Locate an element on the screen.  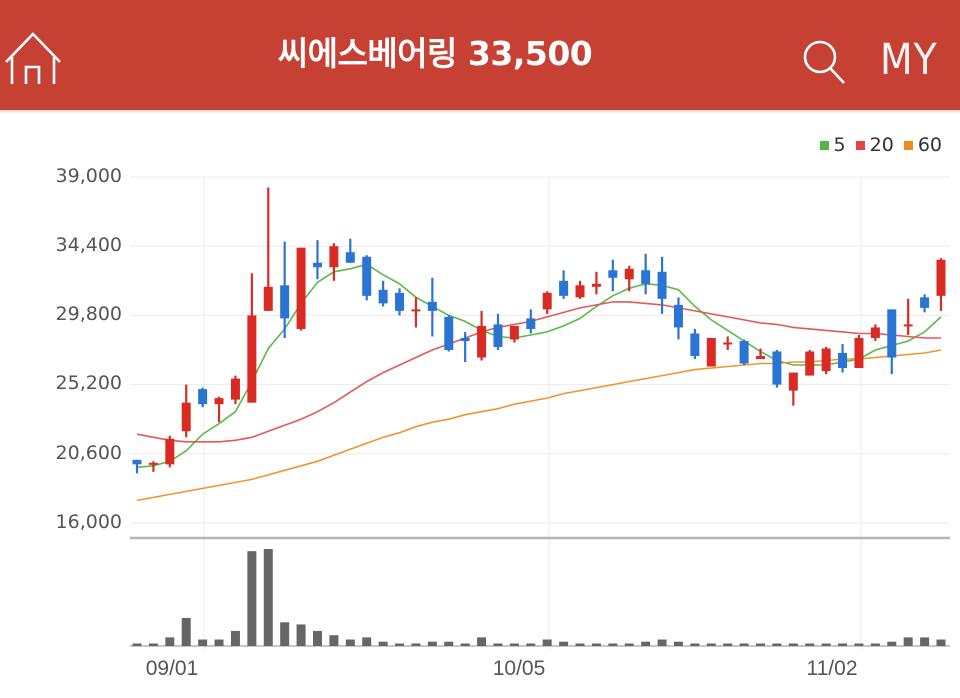
my-button: MY is located at coordinates (920, 60).